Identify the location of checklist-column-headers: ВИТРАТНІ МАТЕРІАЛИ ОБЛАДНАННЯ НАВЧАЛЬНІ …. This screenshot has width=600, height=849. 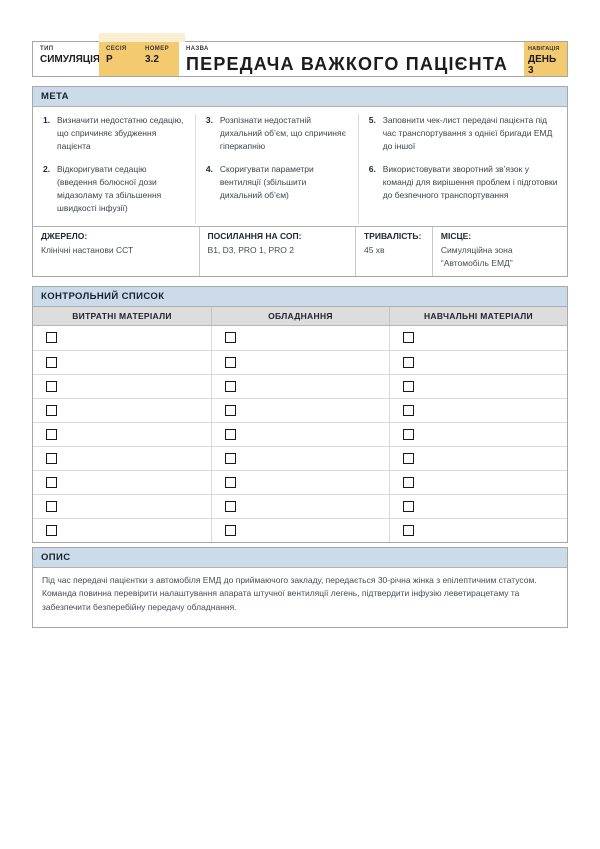
(300, 316).